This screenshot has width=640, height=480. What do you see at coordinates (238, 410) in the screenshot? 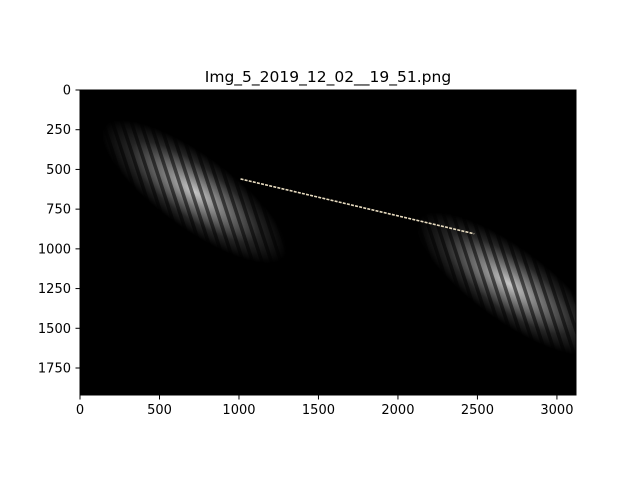
I see `x-tick-label: 1000` at bounding box center [238, 410].